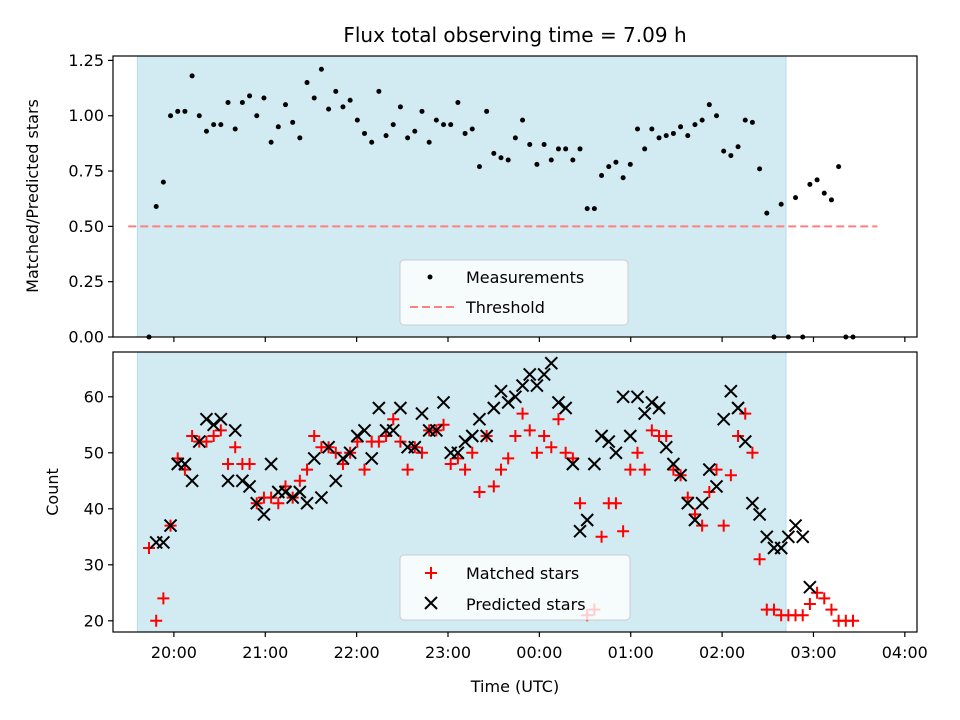 This screenshot has width=960, height=720. I want to click on legend-measurements-label: Measurements, so click(525, 277).